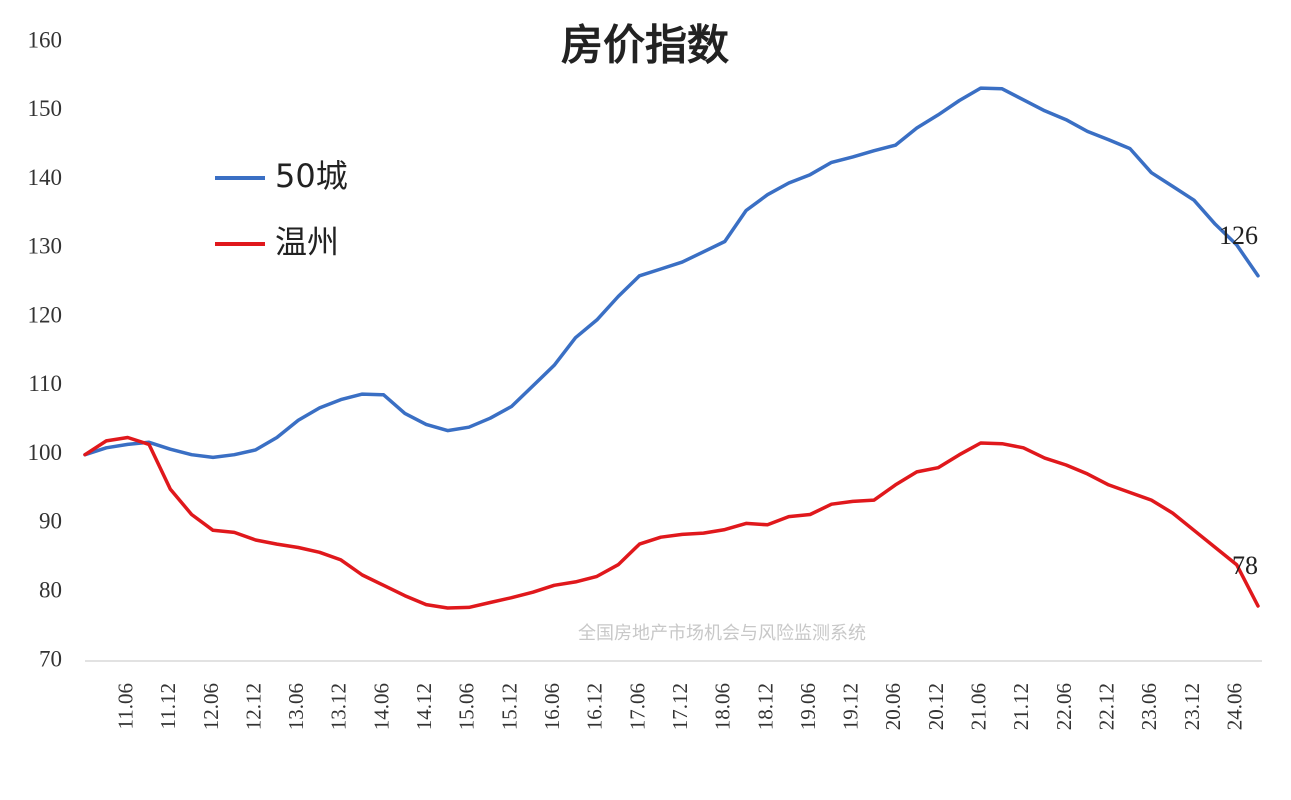  Describe the element at coordinates (722, 633) in the screenshot. I see `watermark: 全国房地产市场机会与风险监测系统` at that location.